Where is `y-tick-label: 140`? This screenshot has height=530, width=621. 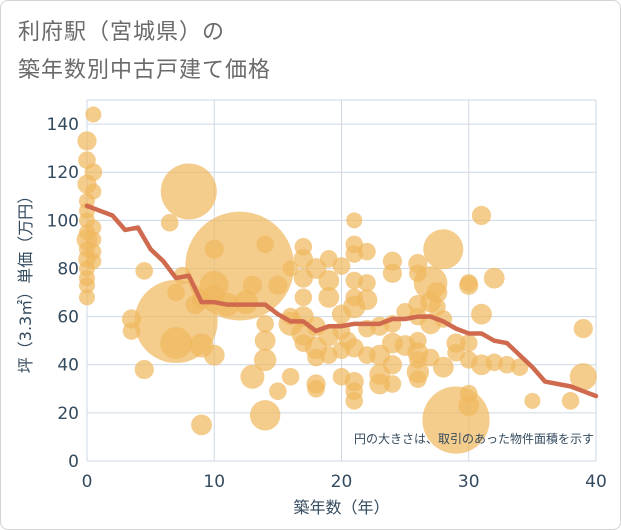 y-tick-label: 140 is located at coordinates (63, 125).